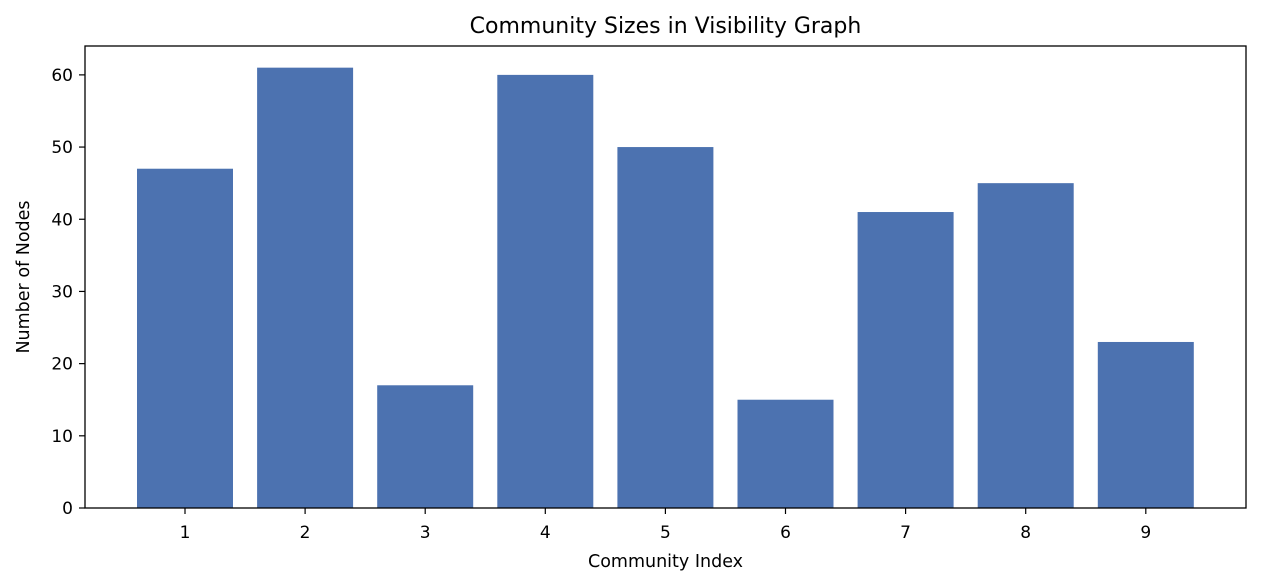 The width and height of the screenshot is (1262, 586). I want to click on x-axis-label: Community Index, so click(665, 562).